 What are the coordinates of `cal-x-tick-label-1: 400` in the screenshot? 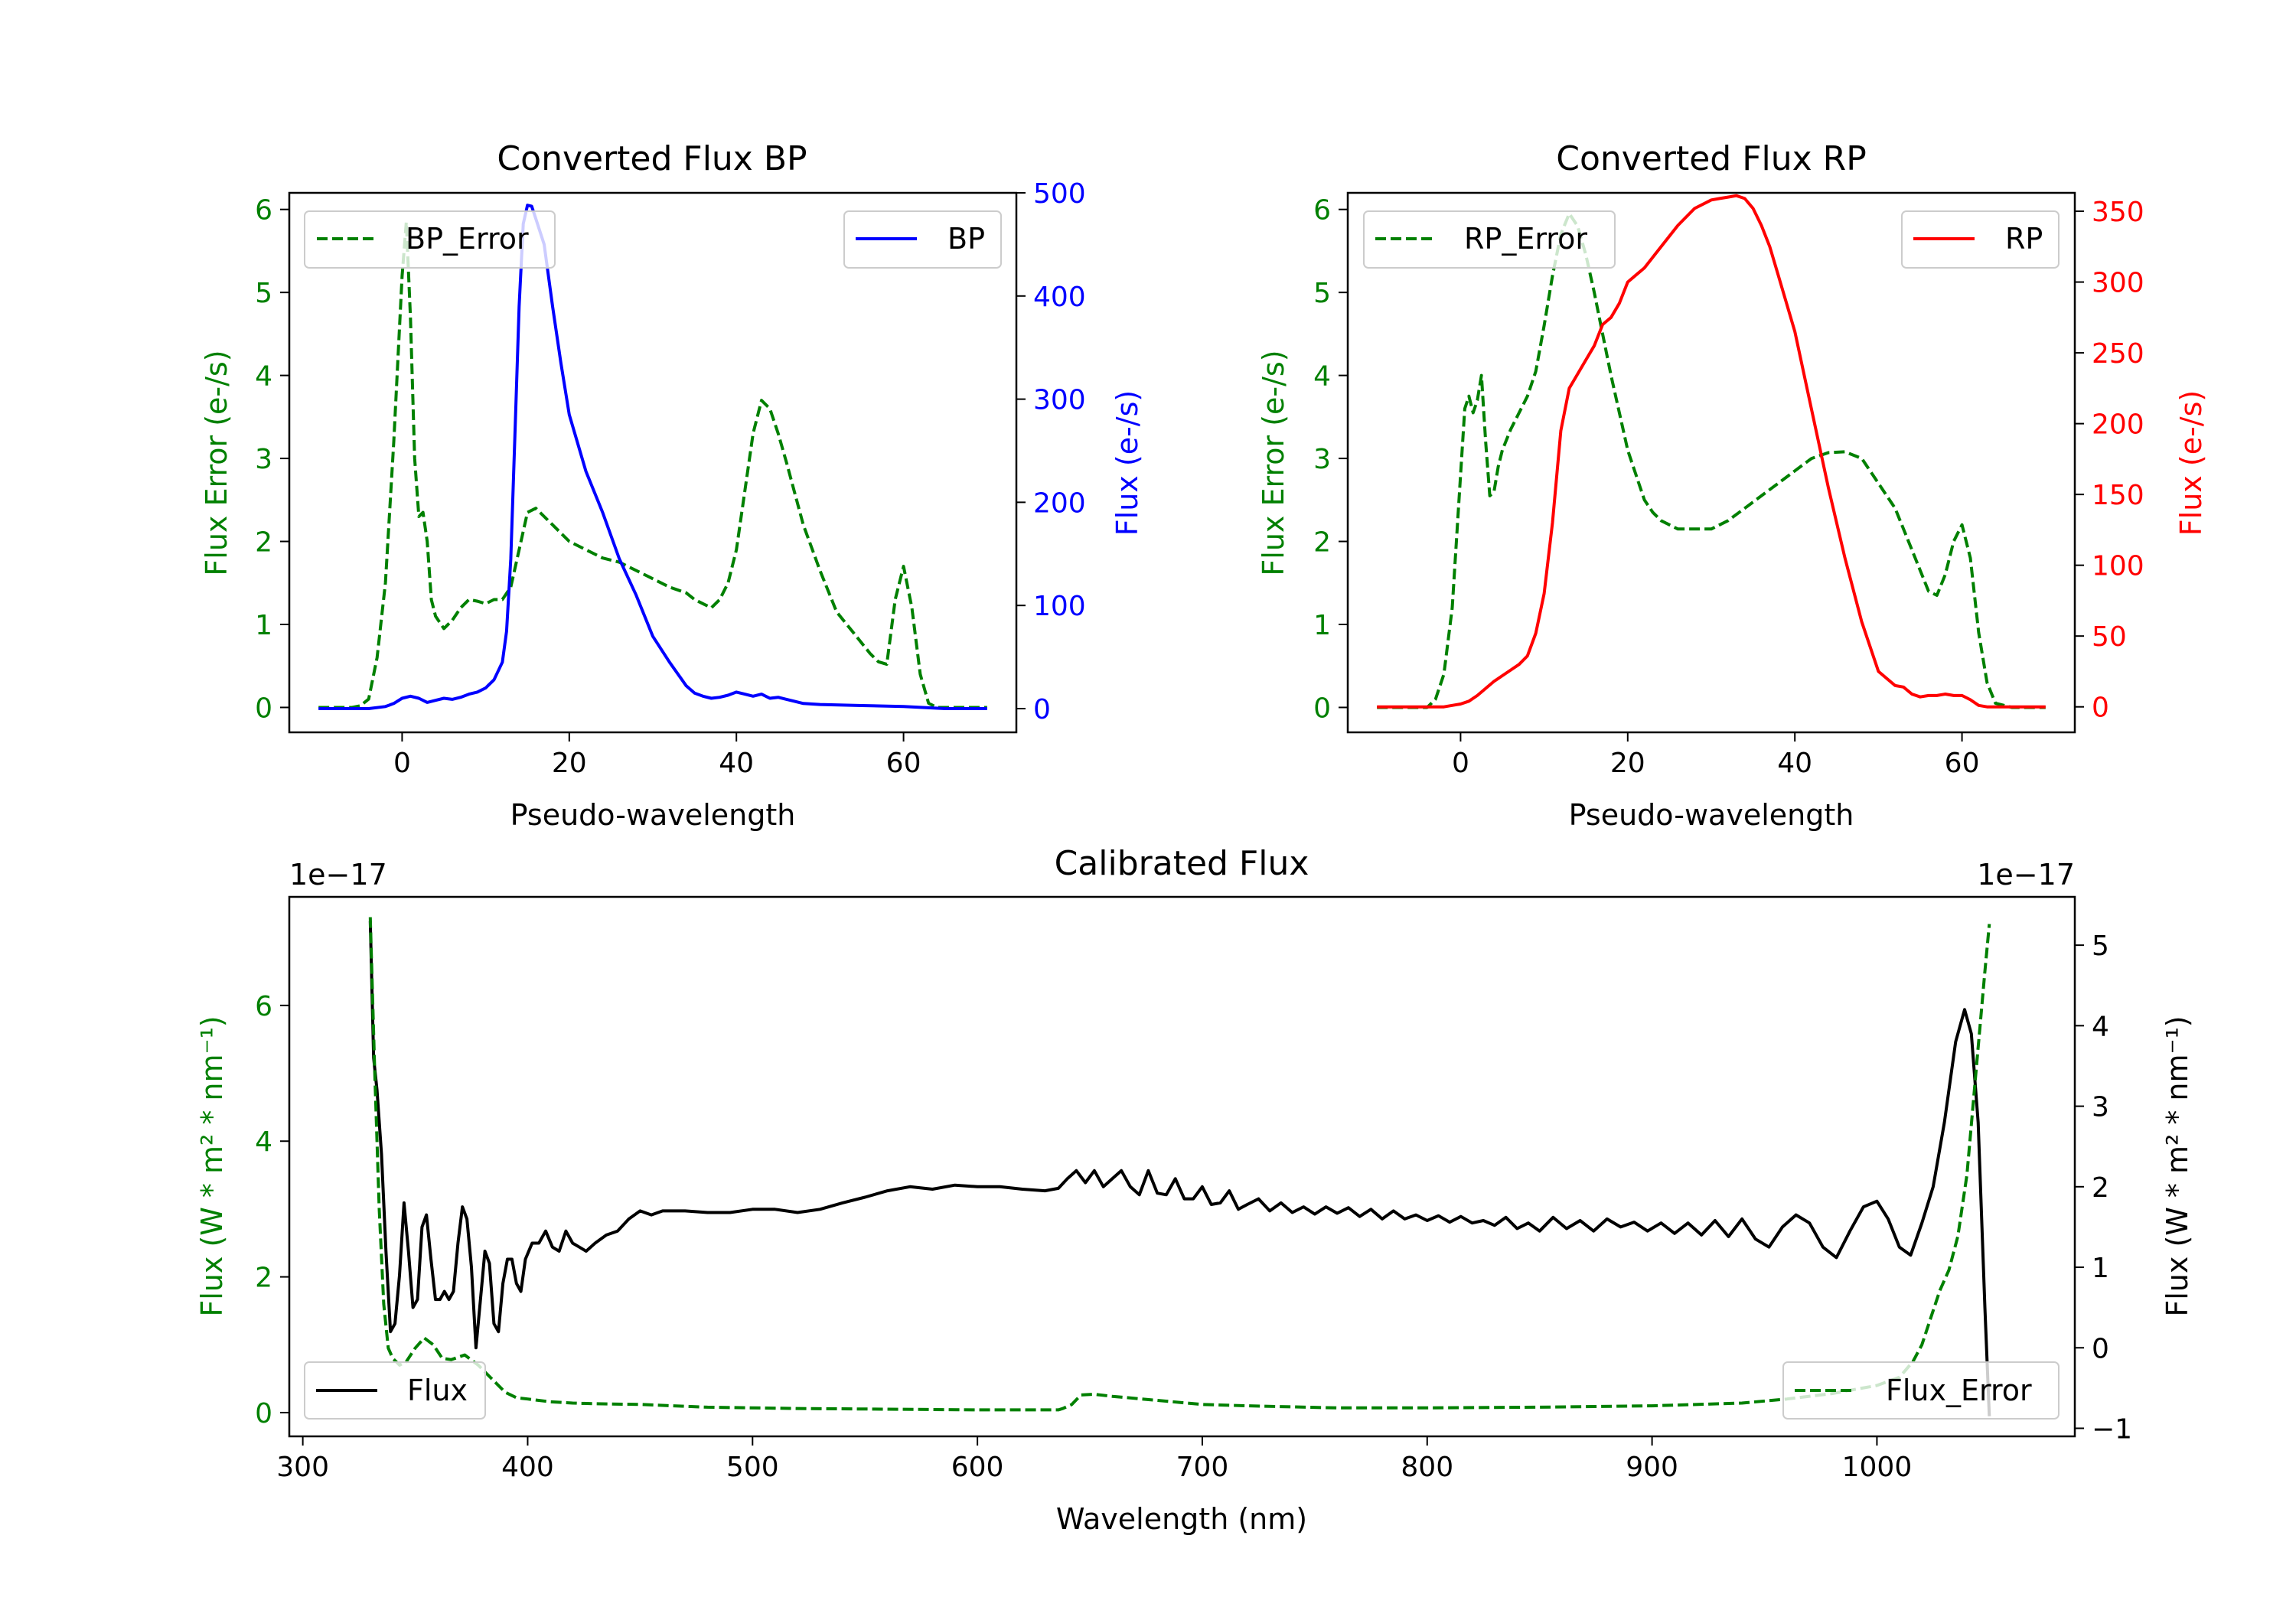 It's located at (527, 1467).